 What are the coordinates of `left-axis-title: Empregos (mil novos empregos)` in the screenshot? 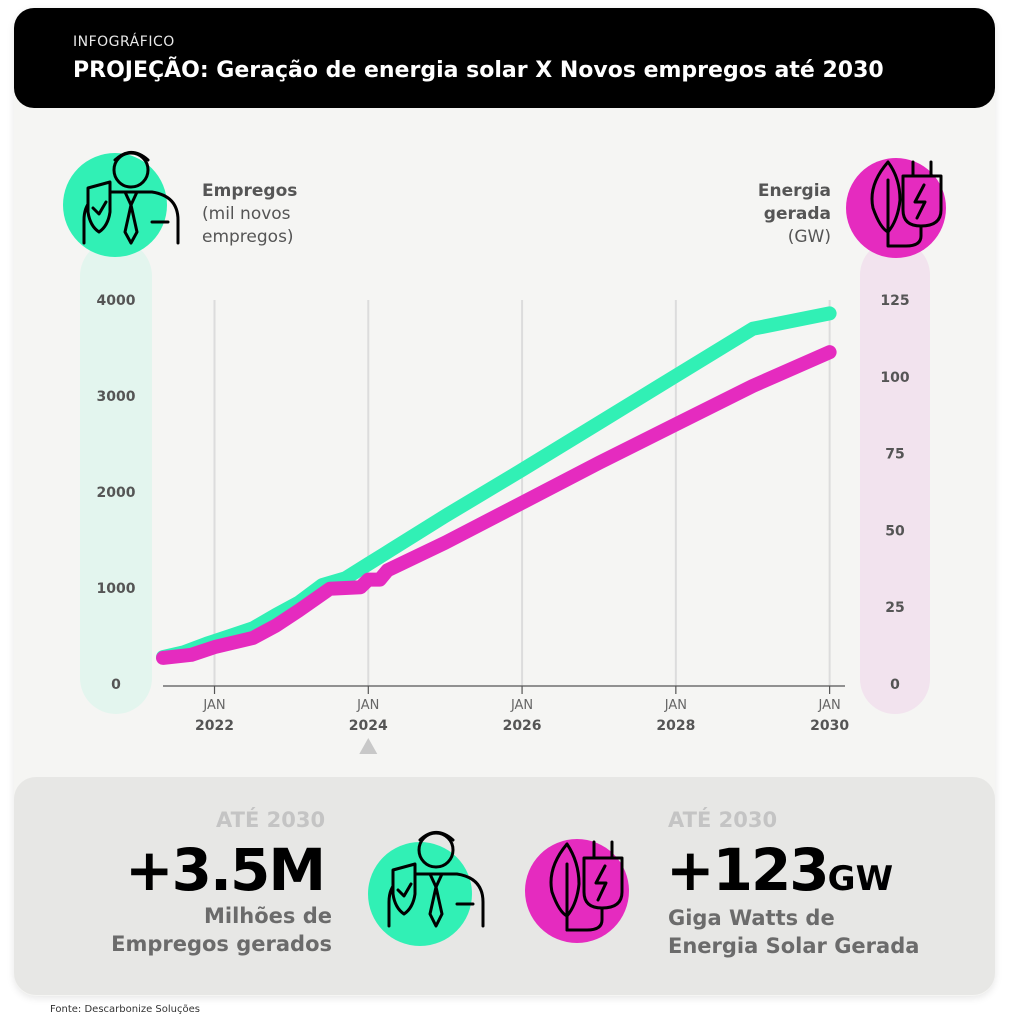 It's located at (249, 214).